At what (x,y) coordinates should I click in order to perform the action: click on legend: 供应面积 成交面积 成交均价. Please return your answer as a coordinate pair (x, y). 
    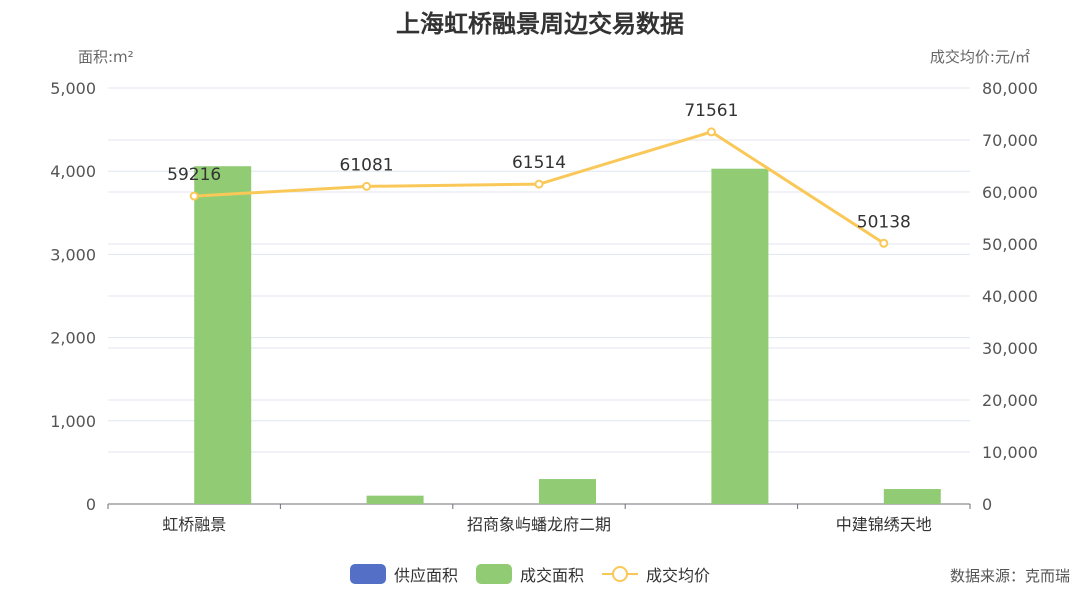
    Looking at the image, I should click on (539, 574).